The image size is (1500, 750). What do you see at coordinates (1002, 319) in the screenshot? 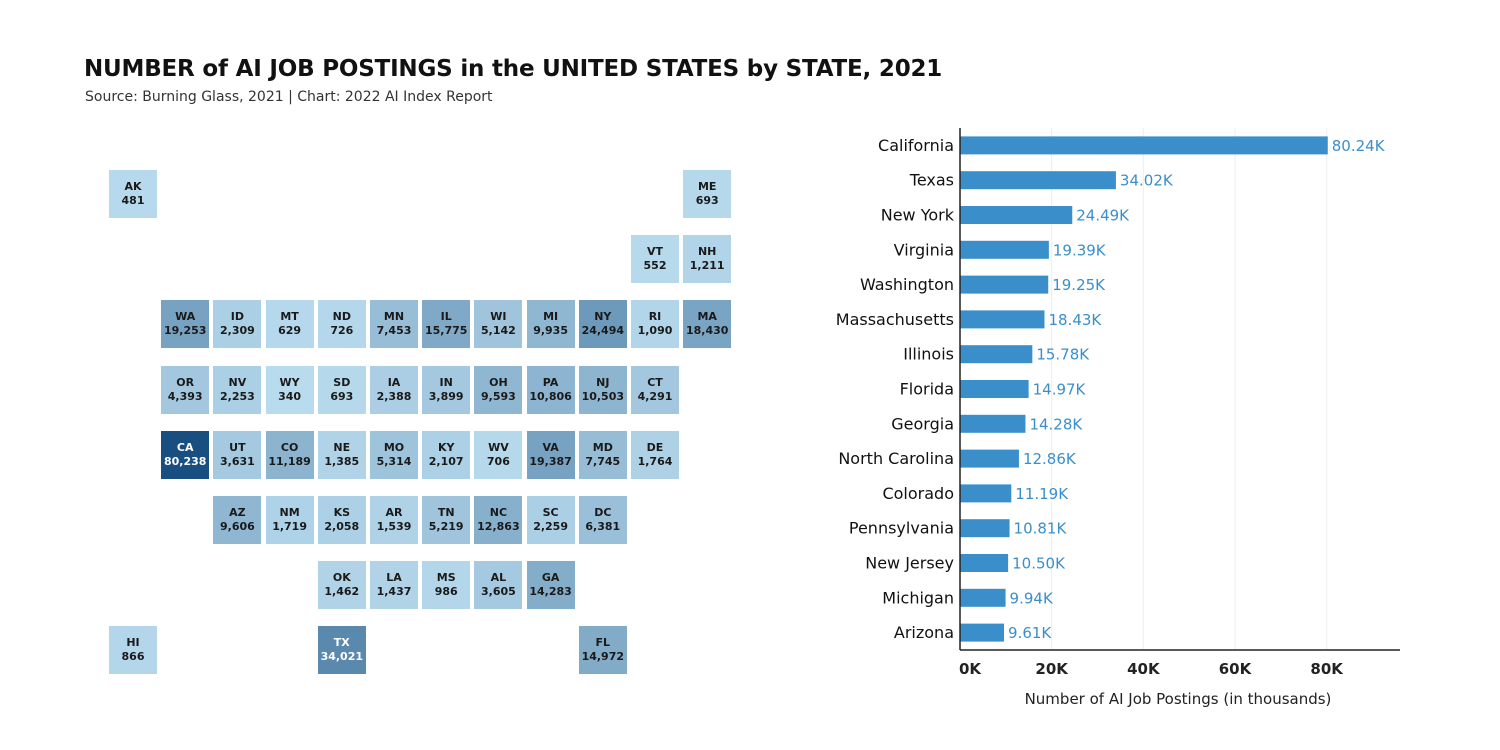
I see `bar-massachusetts` at bounding box center [1002, 319].